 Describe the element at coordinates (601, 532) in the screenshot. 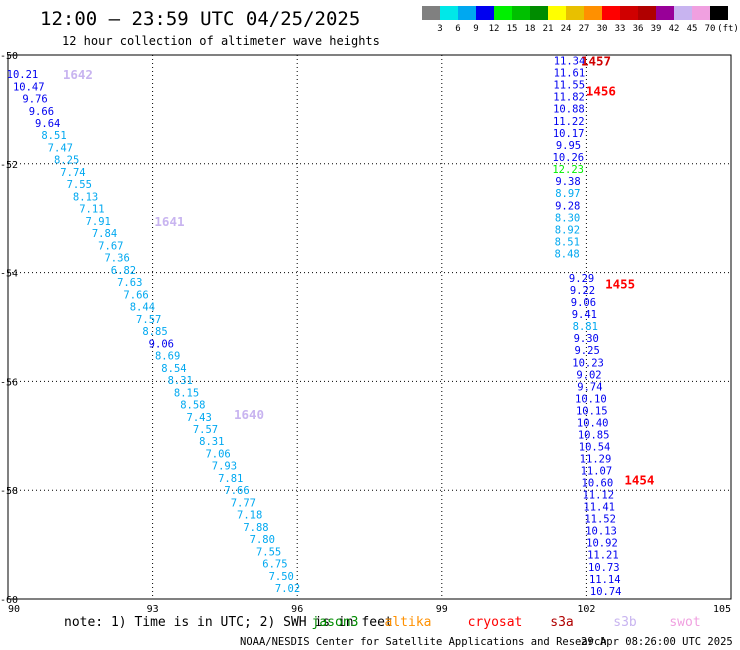

I see `wave-height-value: 10.13` at that location.